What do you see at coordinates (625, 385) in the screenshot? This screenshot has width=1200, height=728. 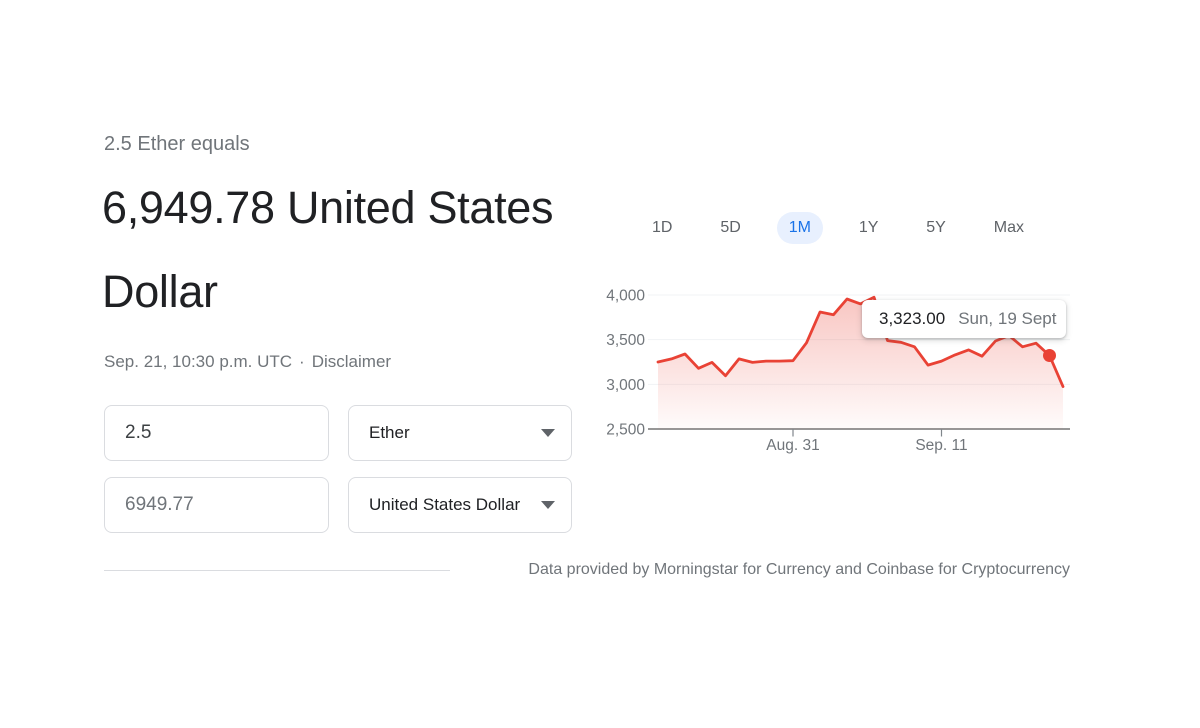 I see `y-axis-label: 3,000` at bounding box center [625, 385].